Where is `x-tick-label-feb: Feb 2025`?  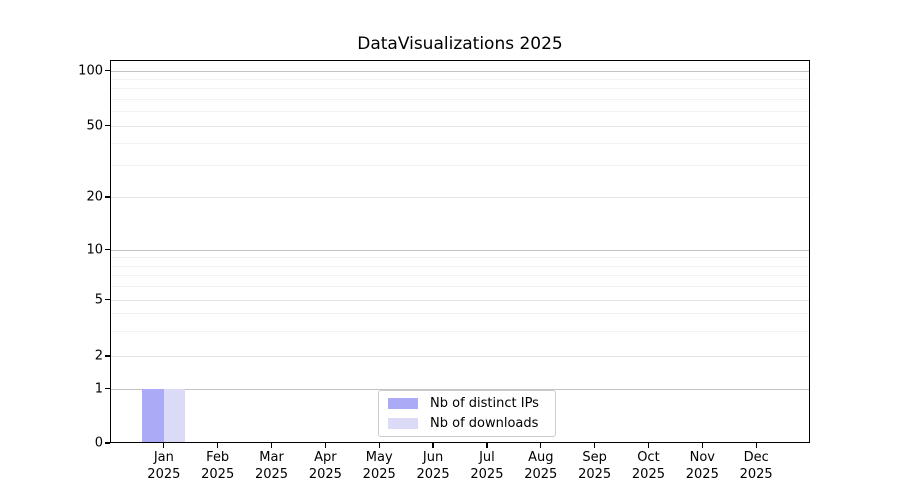 x-tick-label-feb: Feb 2025 is located at coordinates (218, 466).